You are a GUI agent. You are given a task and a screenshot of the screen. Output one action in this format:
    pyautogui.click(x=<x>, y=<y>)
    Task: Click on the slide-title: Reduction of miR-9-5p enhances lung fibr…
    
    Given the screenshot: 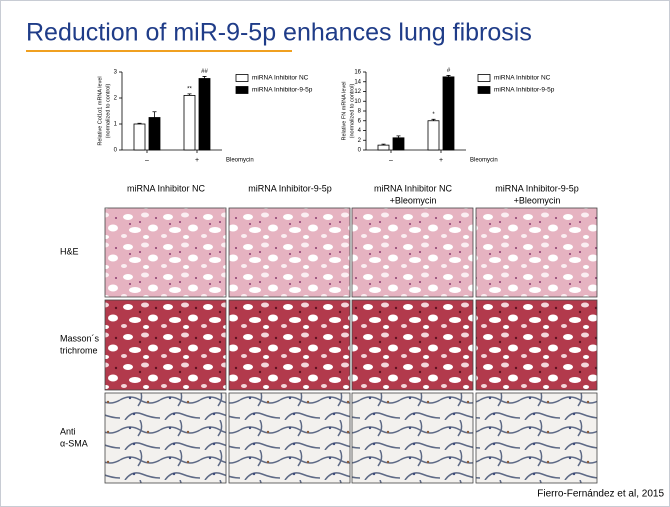 What is the action you would take?
    pyautogui.click(x=279, y=33)
    